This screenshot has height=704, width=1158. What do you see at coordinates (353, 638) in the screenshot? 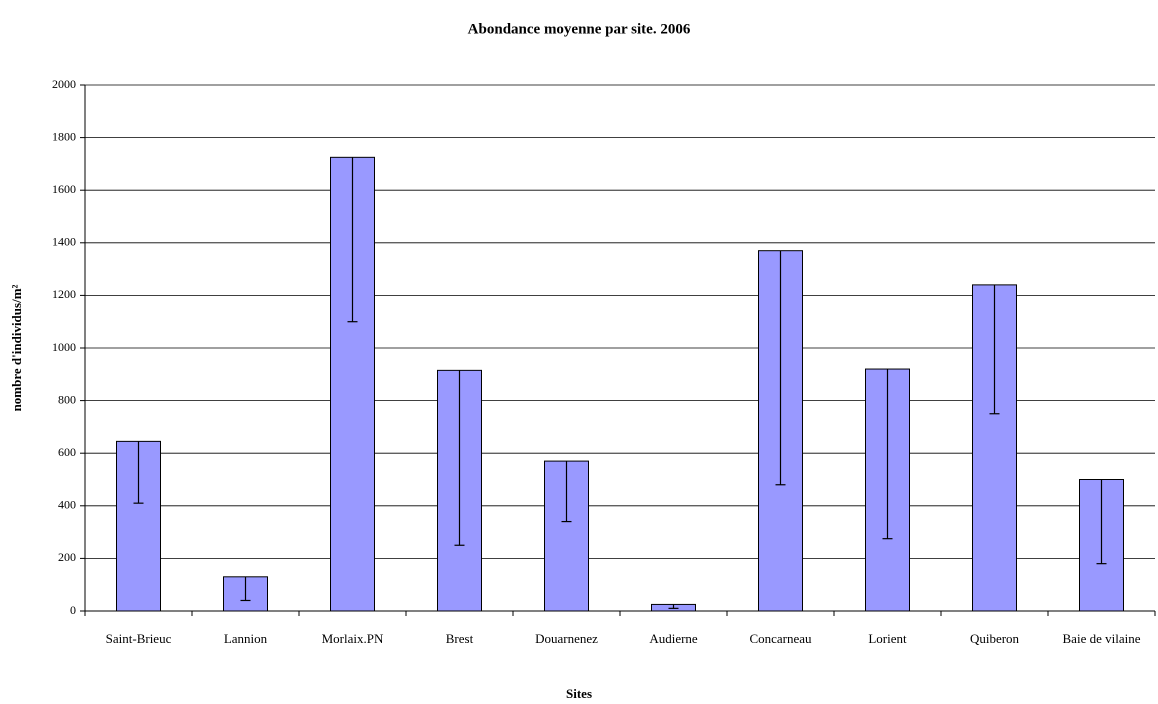
I see `x-tick-label: Morlaix.PN` at bounding box center [353, 638].